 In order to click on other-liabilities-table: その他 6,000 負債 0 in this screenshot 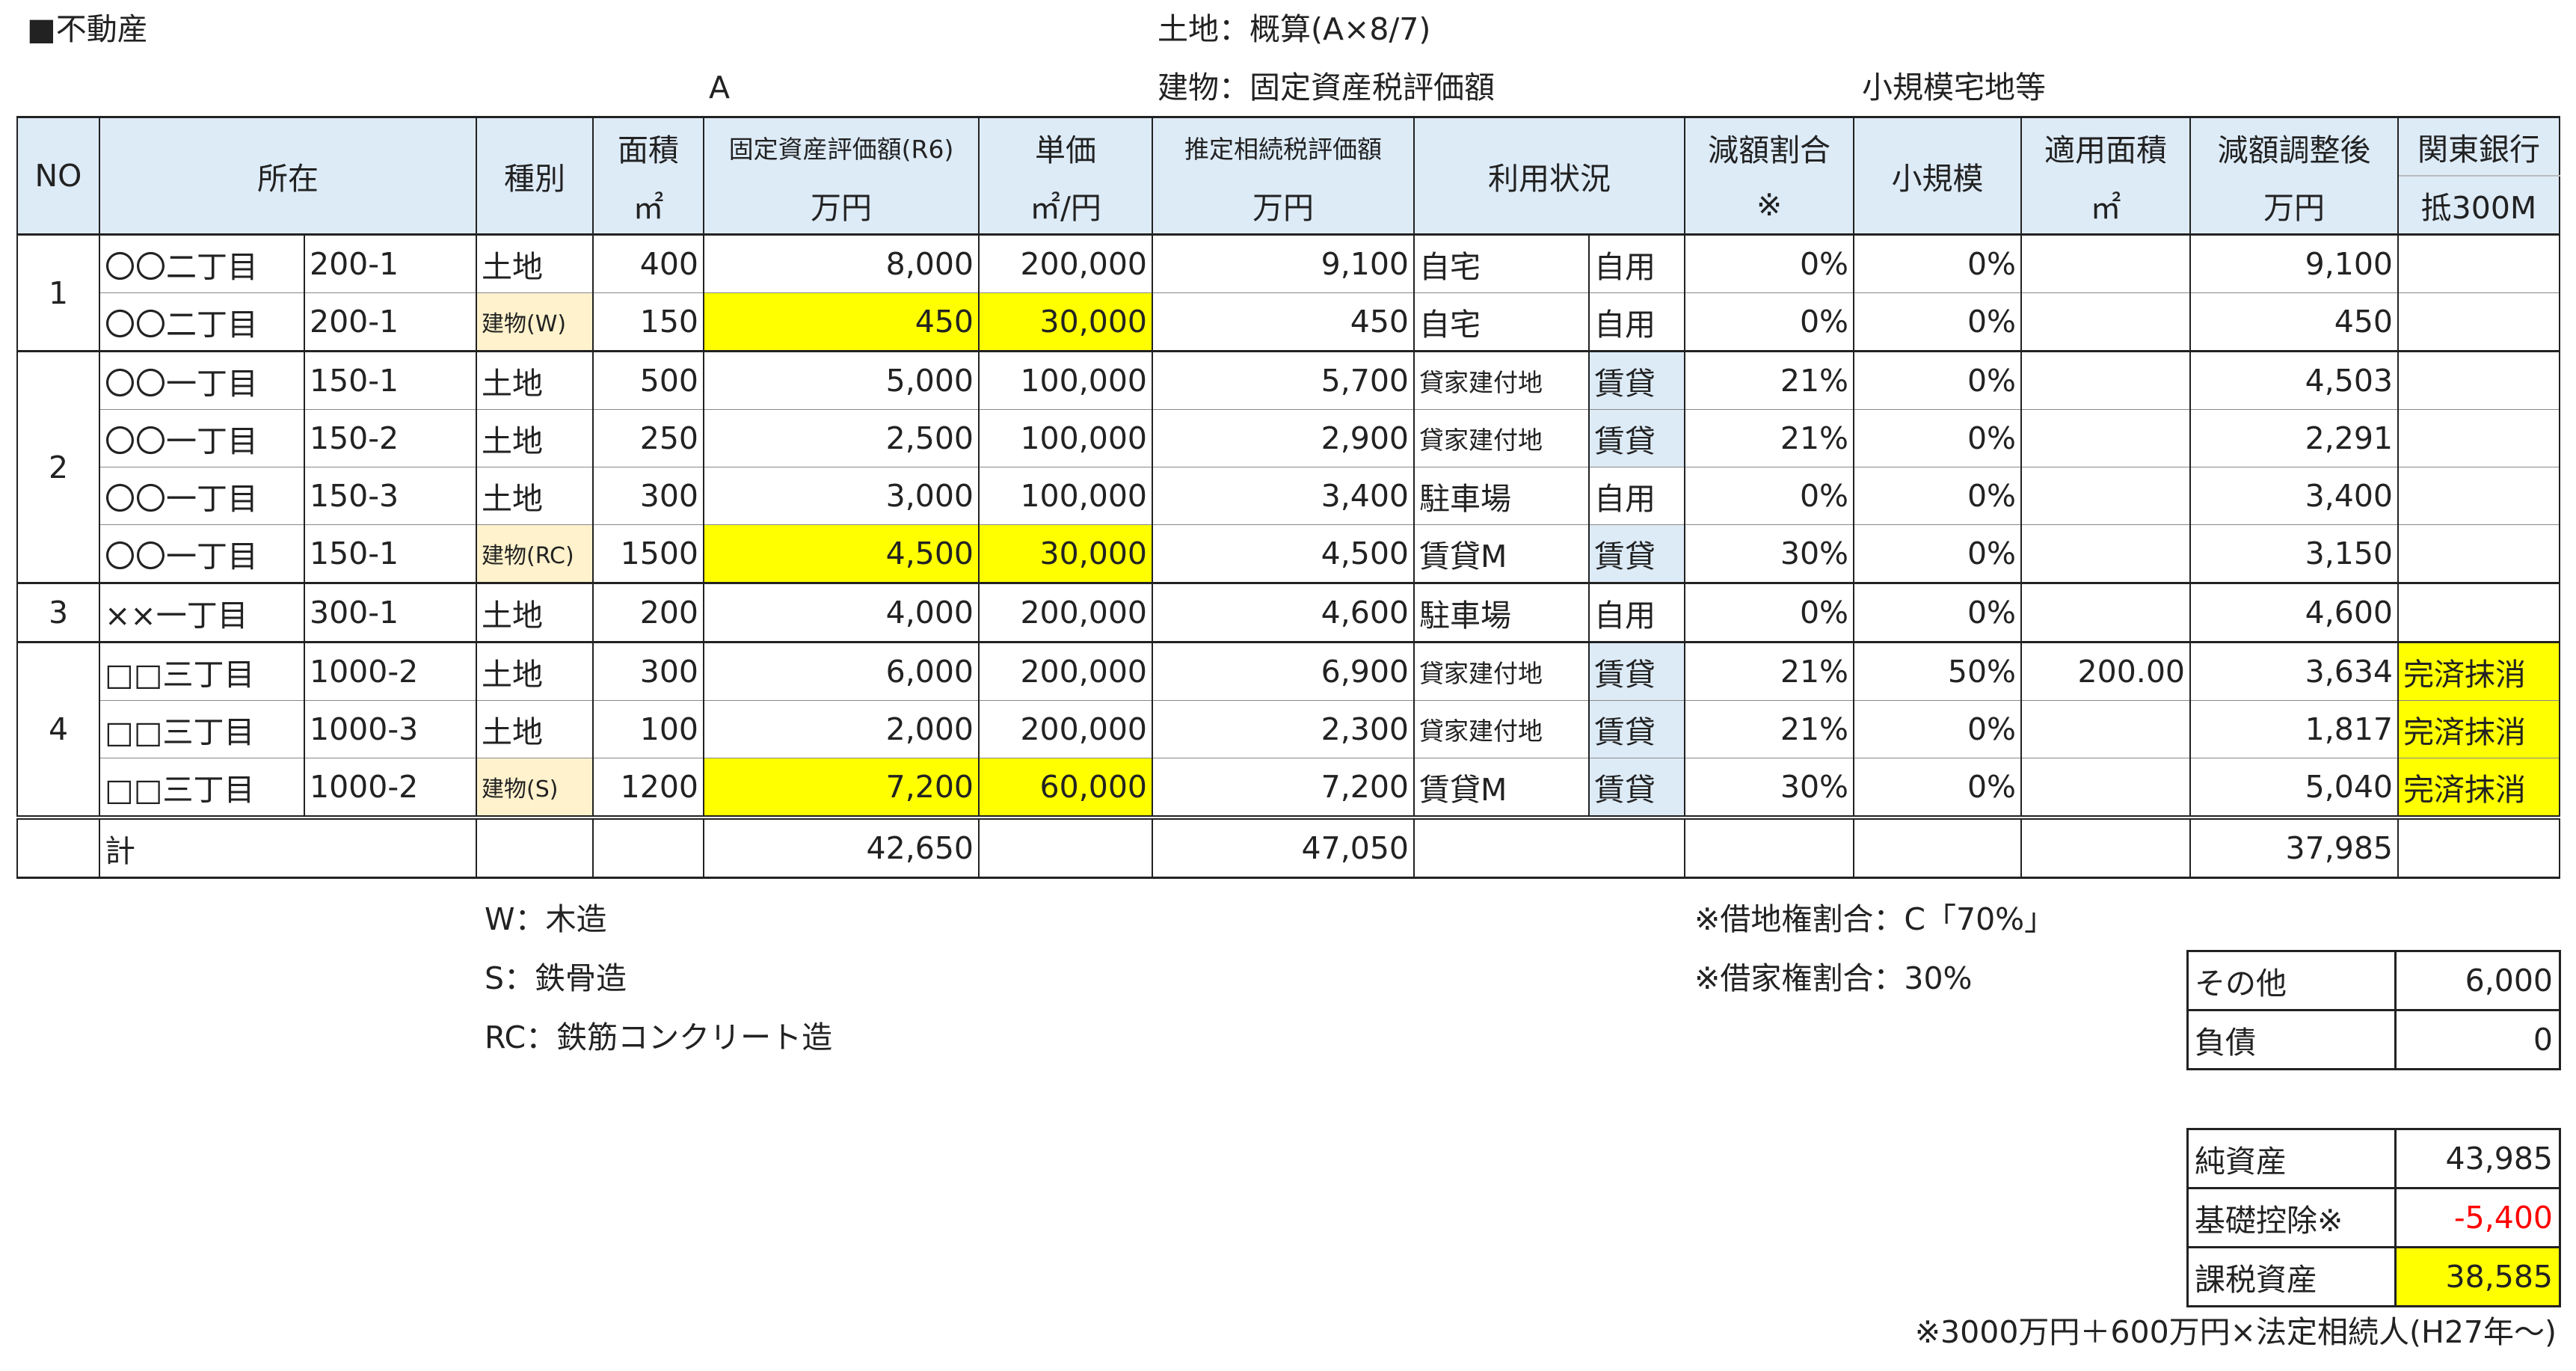, I will do `click(2373, 1010)`.